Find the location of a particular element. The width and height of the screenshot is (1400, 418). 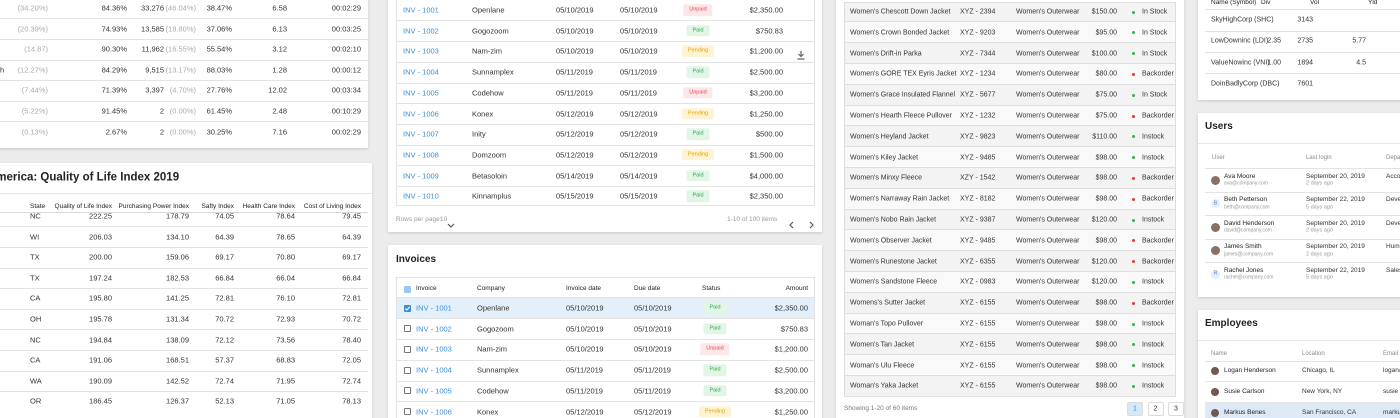

prev-page is located at coordinates (792, 222).